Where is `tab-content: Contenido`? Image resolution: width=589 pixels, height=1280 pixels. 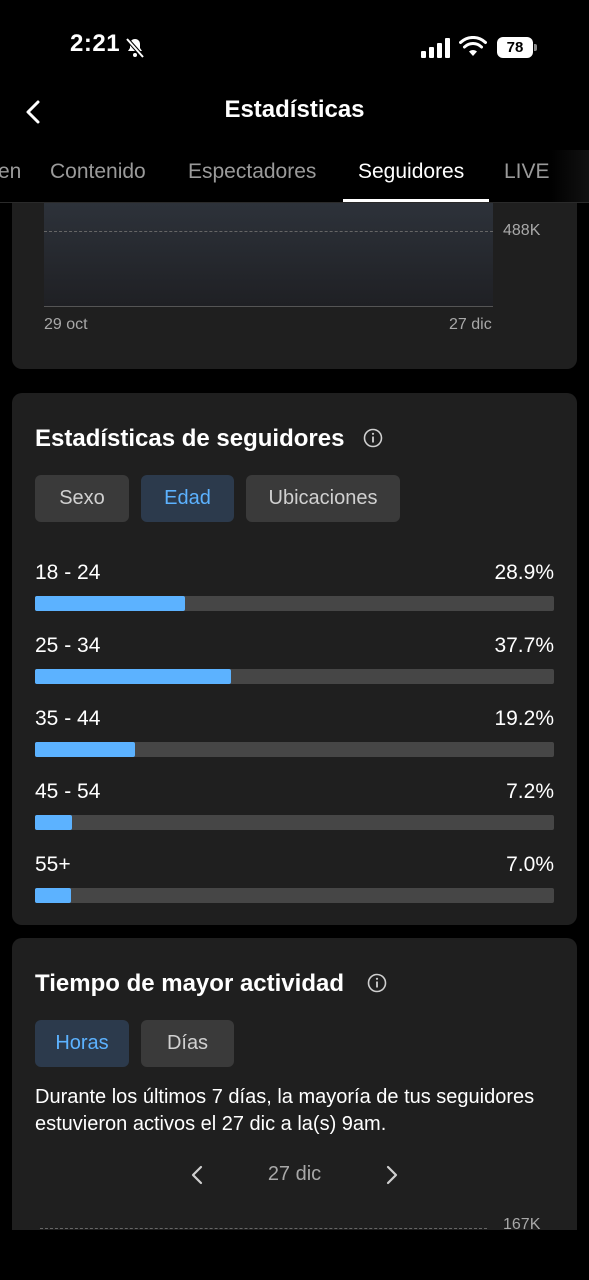 tab-content: Contenido is located at coordinates (98, 171).